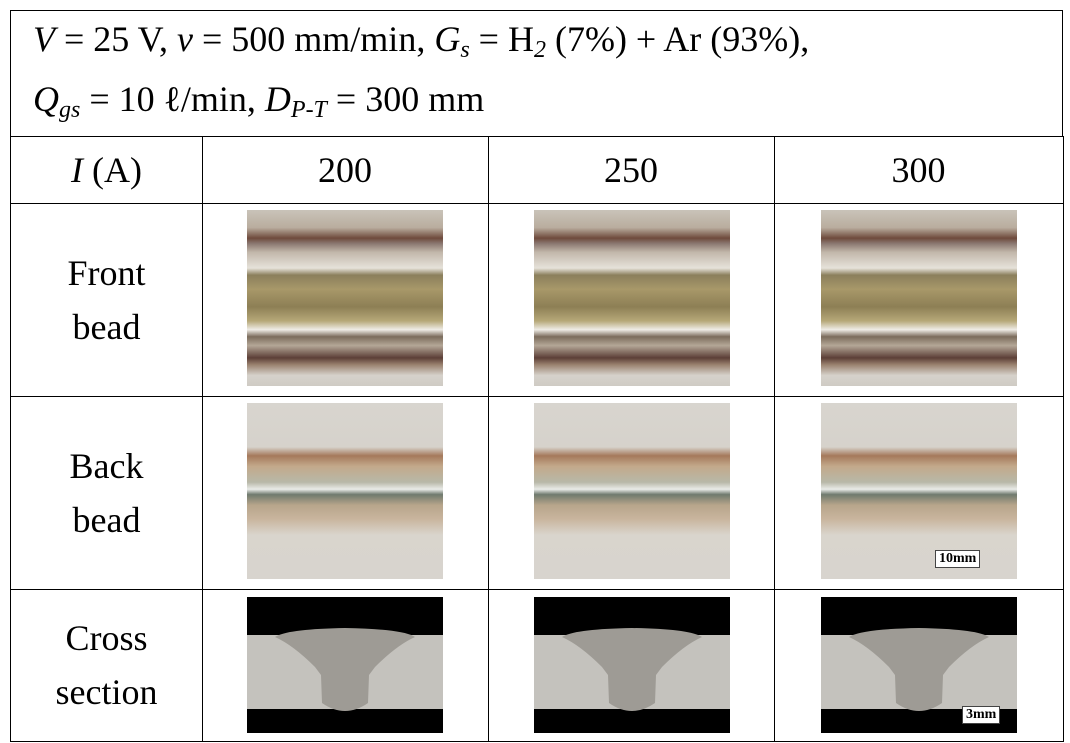 Image resolution: width=1070 pixels, height=743 pixels. I want to click on column-header: 300, so click(918, 170).